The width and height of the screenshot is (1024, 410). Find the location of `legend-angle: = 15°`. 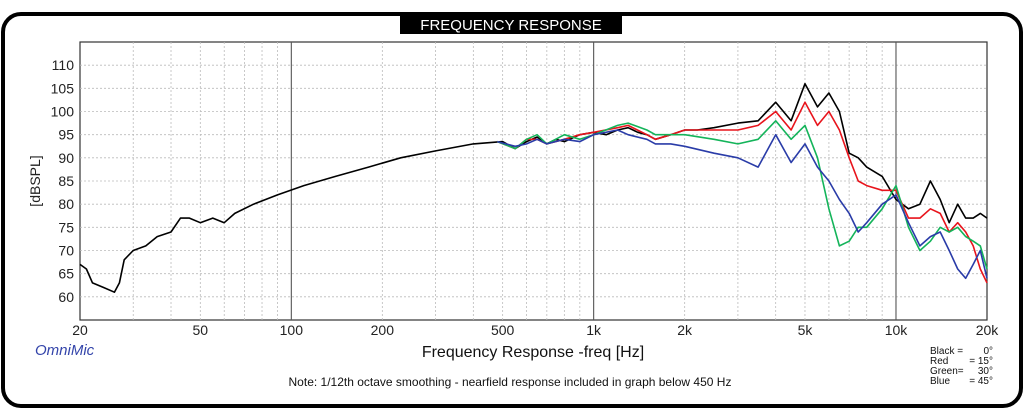

legend-angle: = 15° is located at coordinates (981, 361).